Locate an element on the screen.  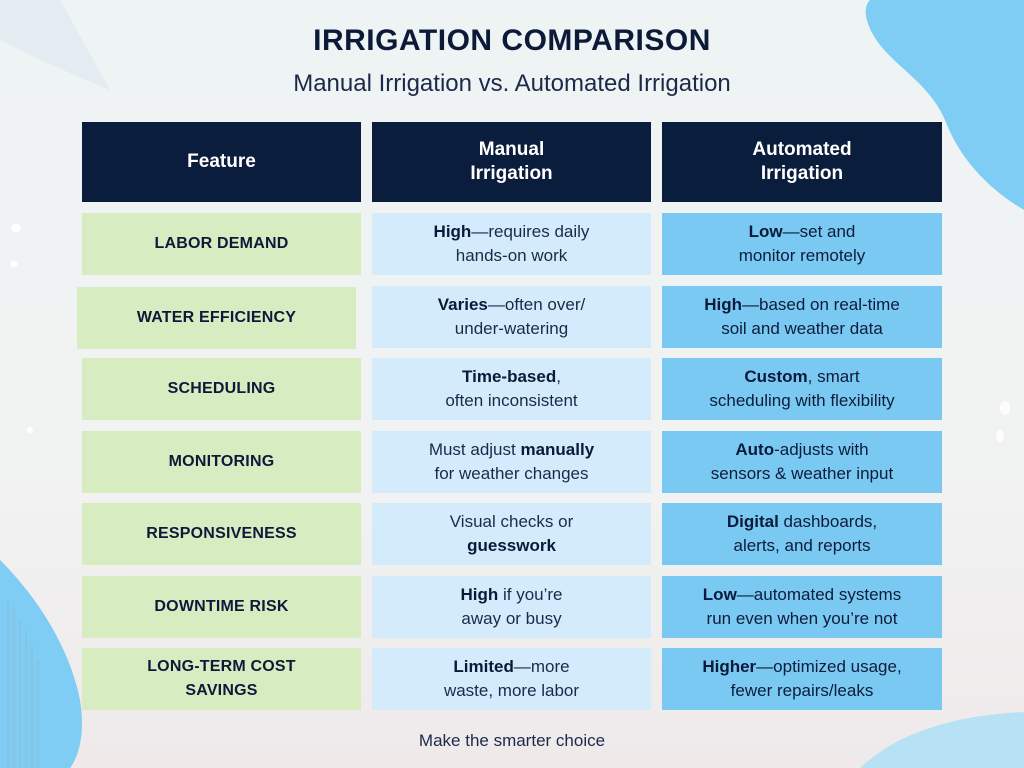
column-header-feature-label: Feature is located at coordinates (221, 161).